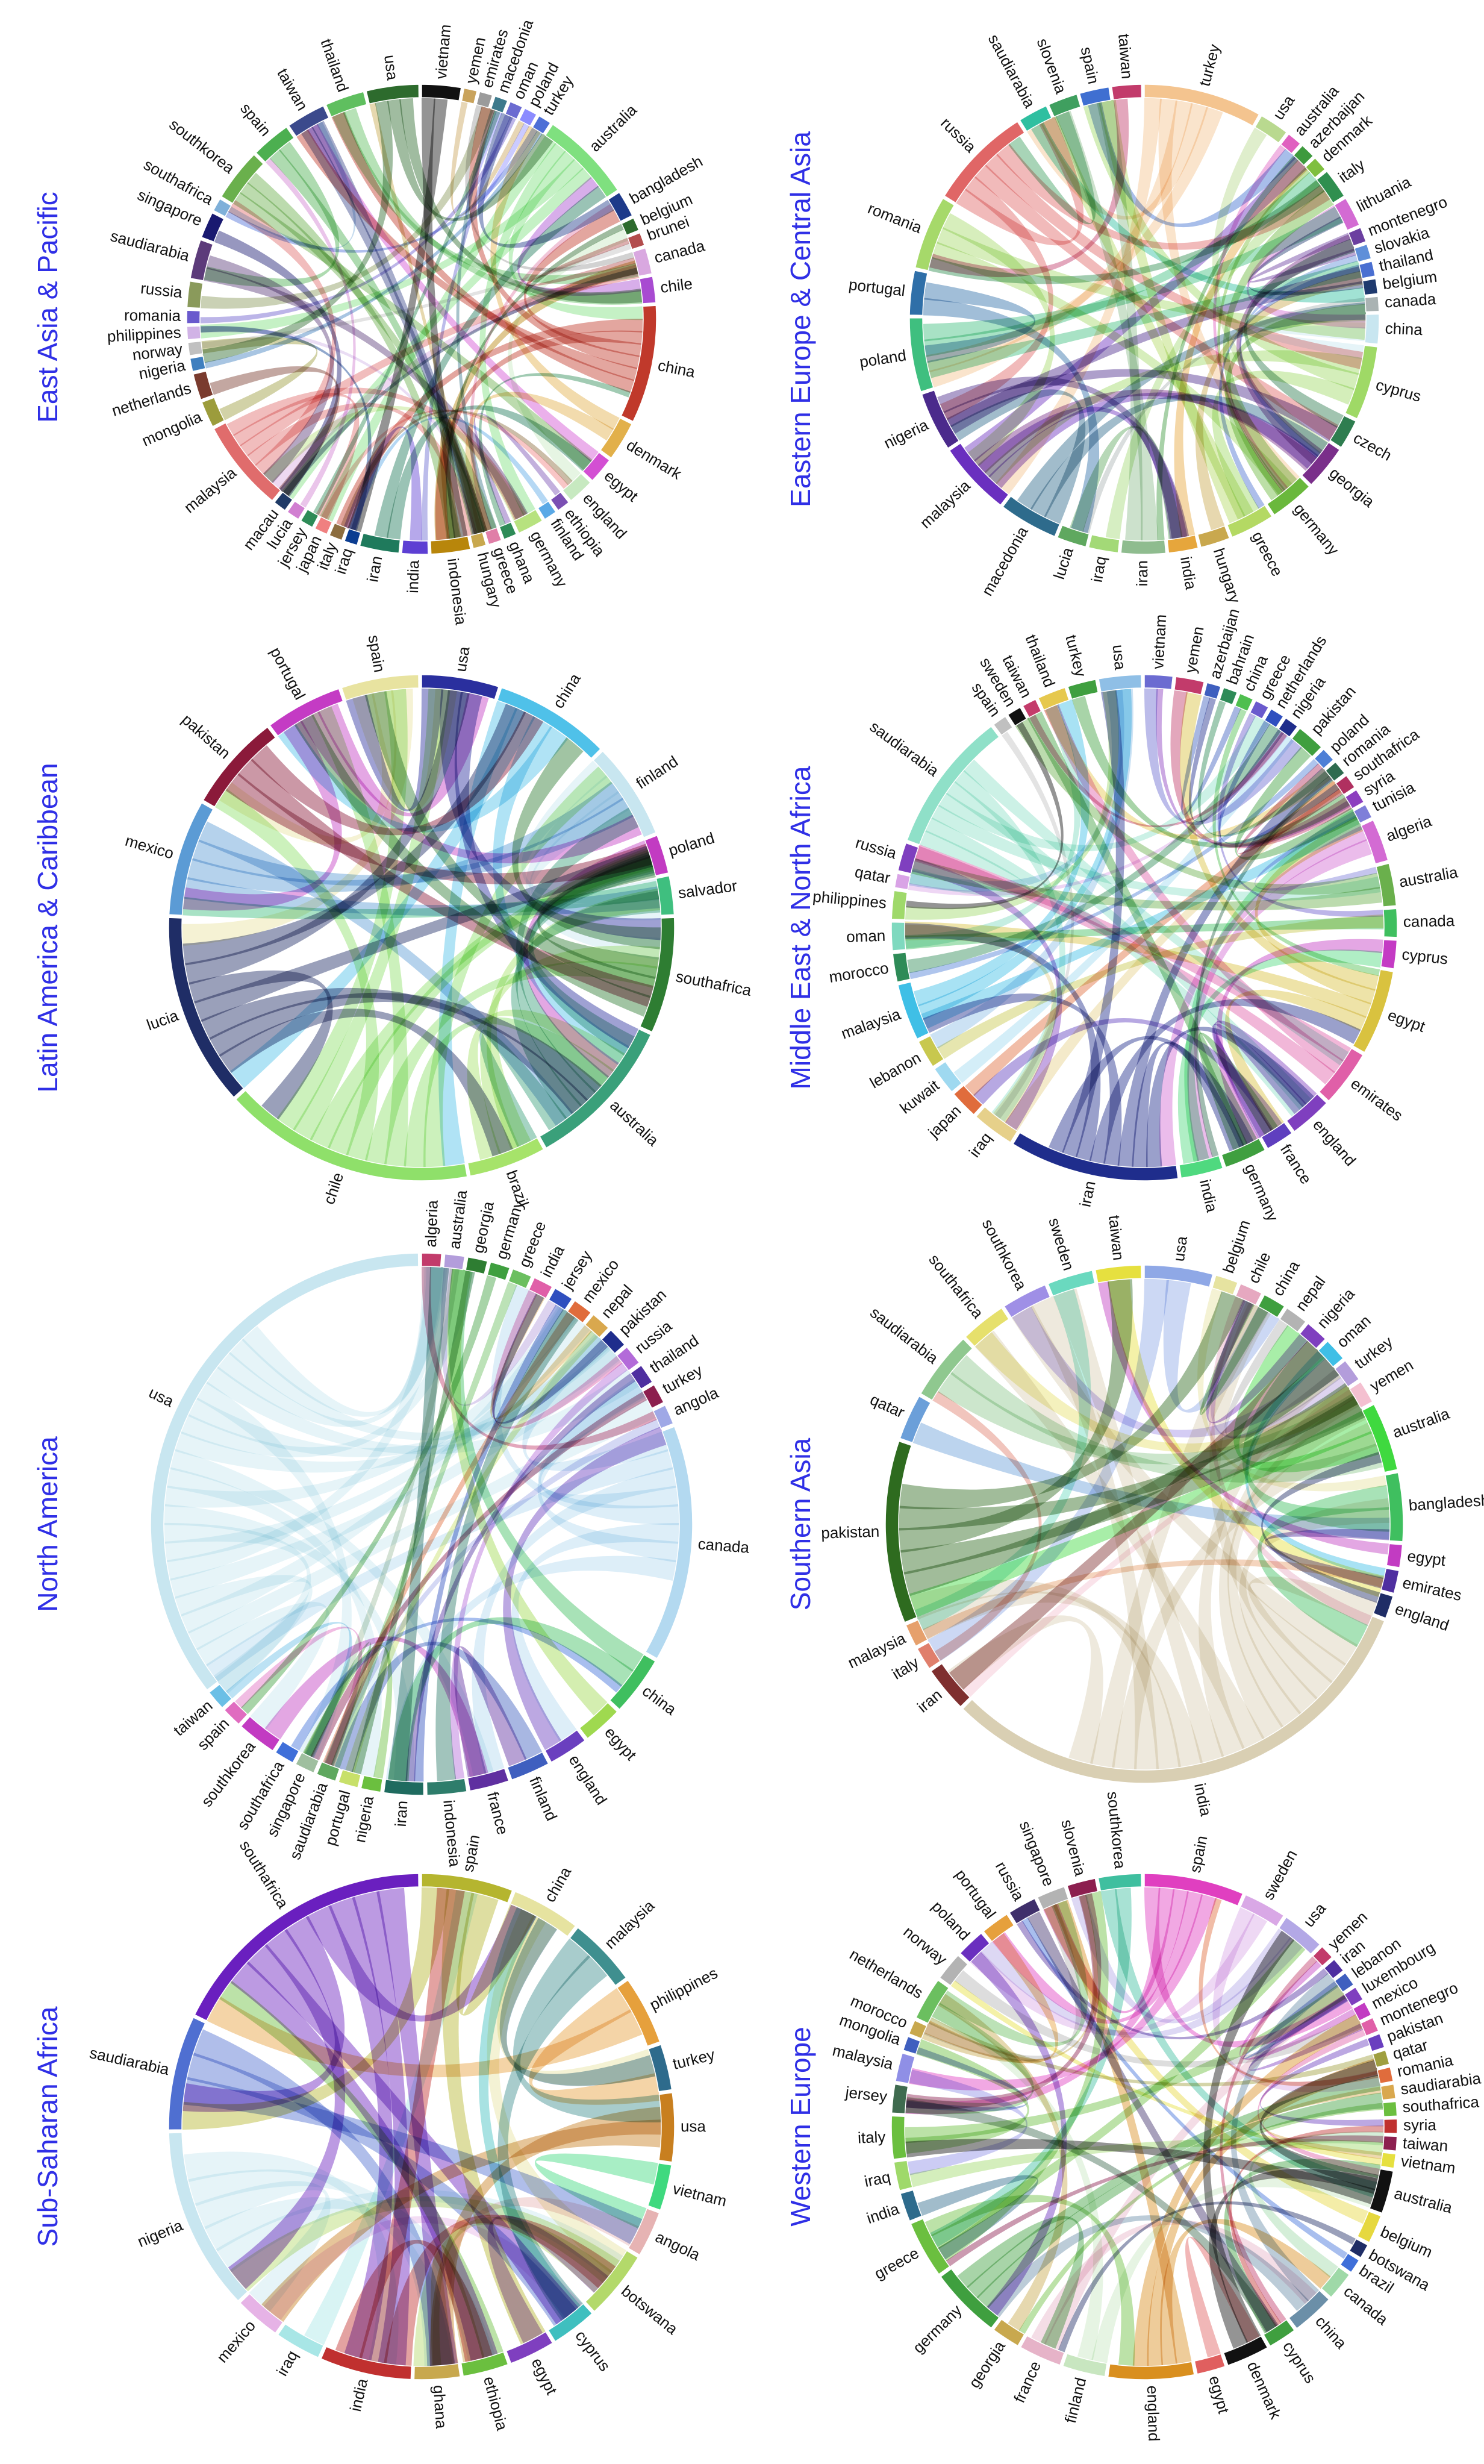 The width and height of the screenshot is (1484, 2464). I want to click on label-lucia: lucia, so click(1064, 563).